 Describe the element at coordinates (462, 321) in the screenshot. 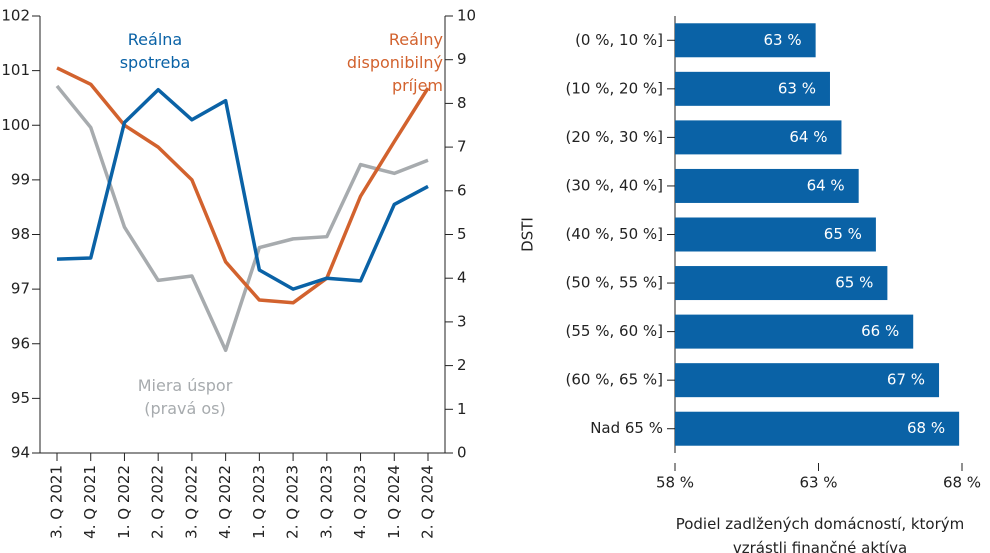

I see `y2-tick-label: 3` at that location.